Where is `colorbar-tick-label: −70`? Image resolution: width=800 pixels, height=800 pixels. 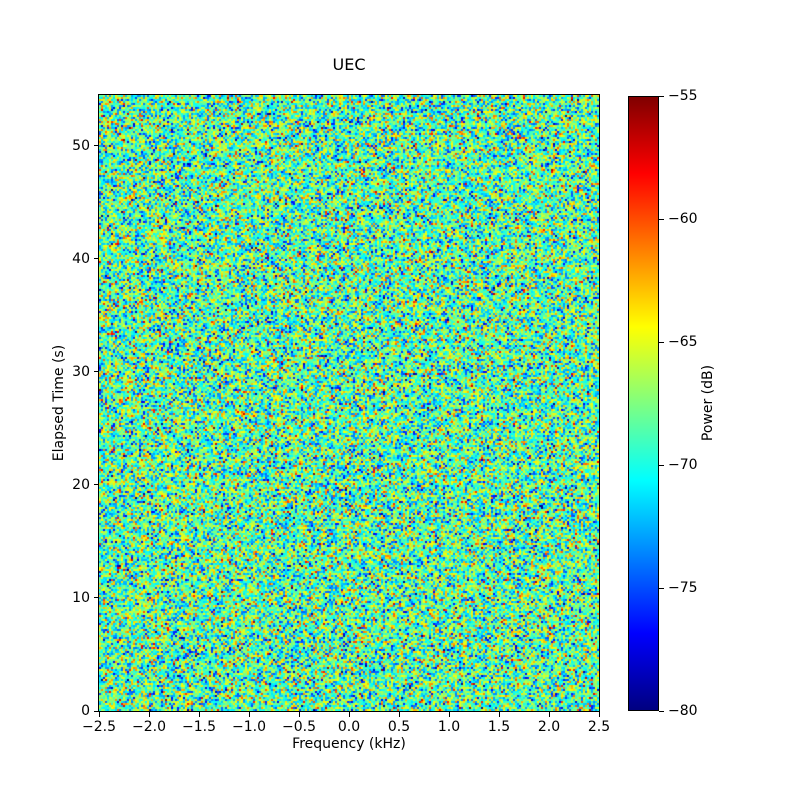
colorbar-tick-label: −70 is located at coordinates (683, 465).